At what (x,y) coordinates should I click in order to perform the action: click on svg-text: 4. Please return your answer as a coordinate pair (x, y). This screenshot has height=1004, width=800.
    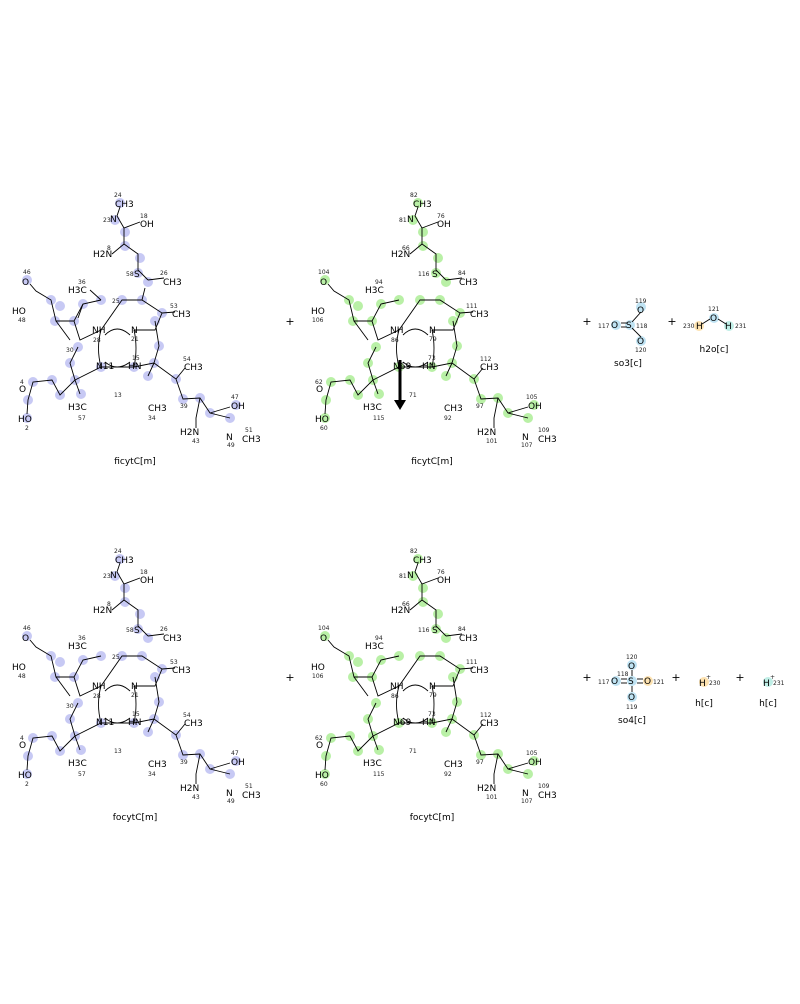
    Looking at the image, I should click on (22, 738).